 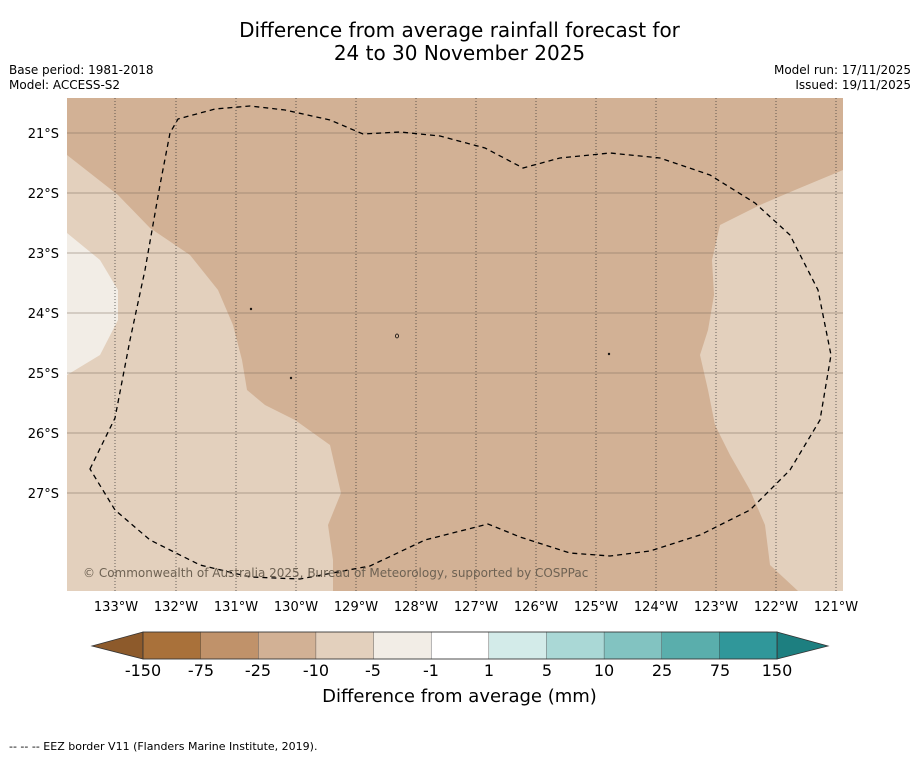 What do you see at coordinates (720, 670) in the screenshot?
I see `colorbar-tick-label: 75` at bounding box center [720, 670].